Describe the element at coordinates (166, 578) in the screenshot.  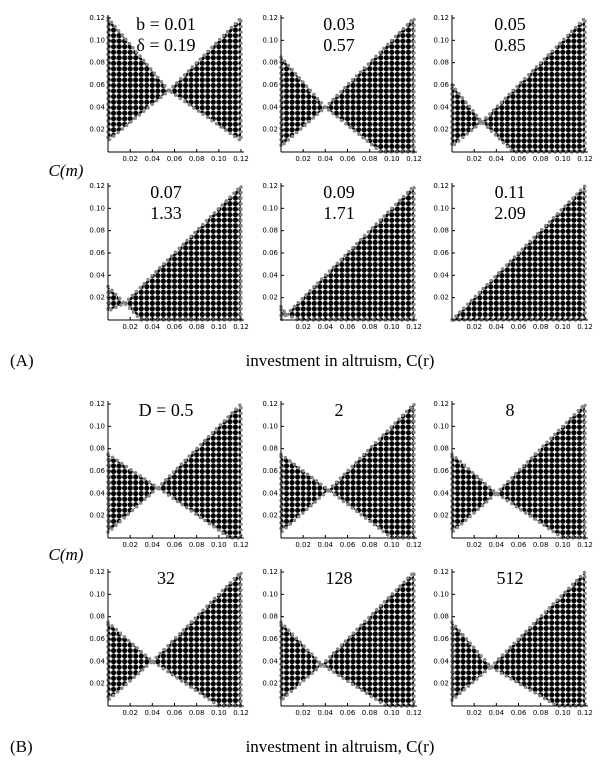
I see `panel-label: 32` at that location.